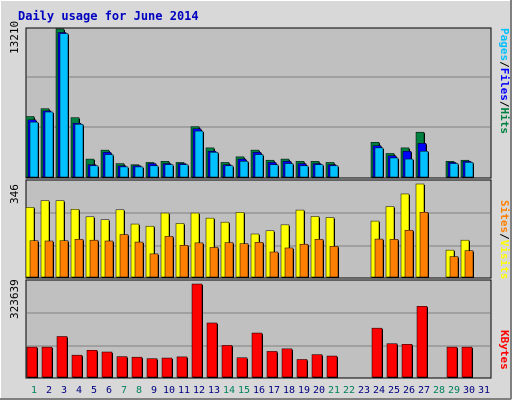 This screenshot has width=512, height=400. I want to click on x-tick-label: 21, so click(334, 390).